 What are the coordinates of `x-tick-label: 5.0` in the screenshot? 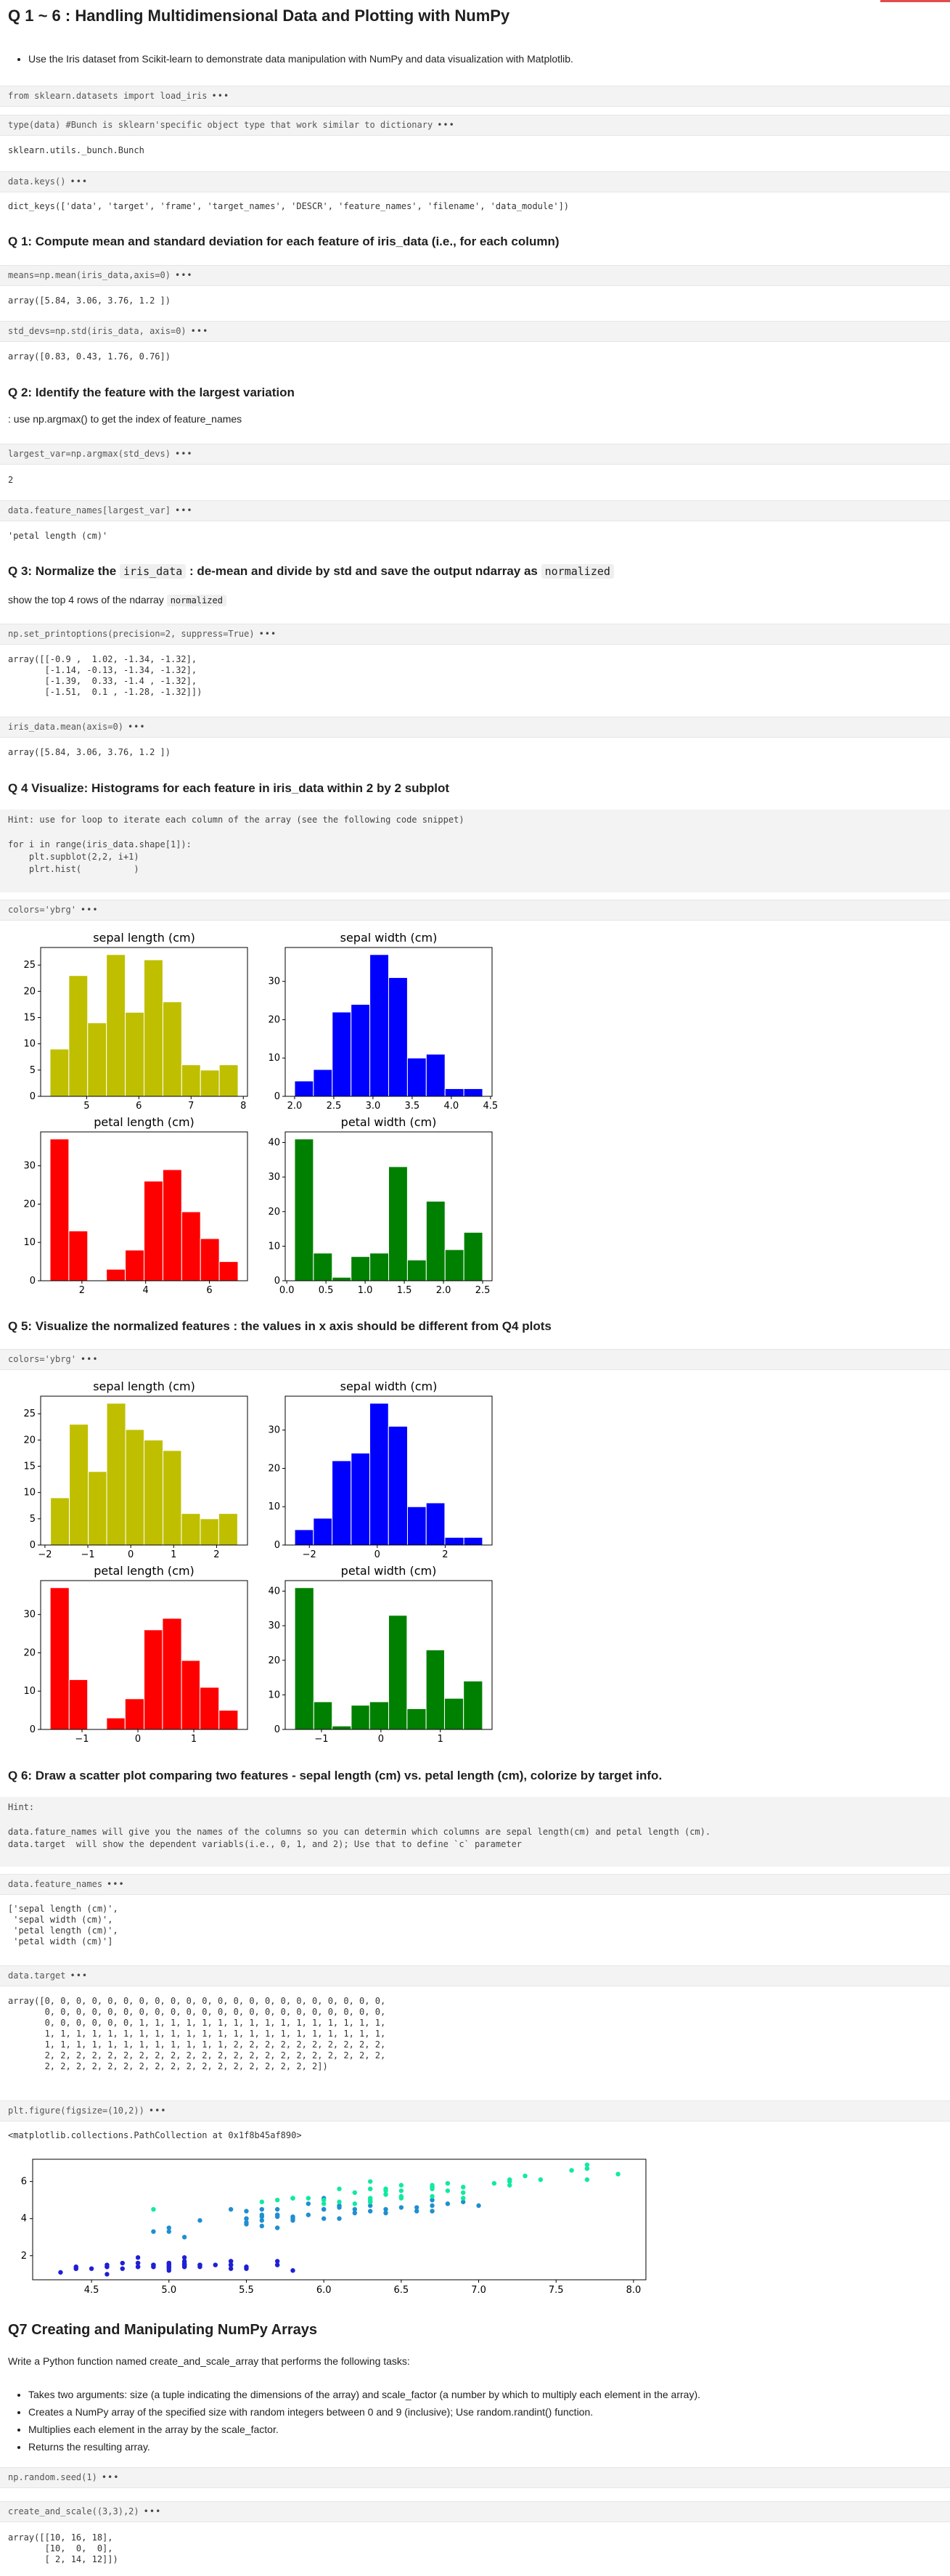 It's located at (168, 2290).